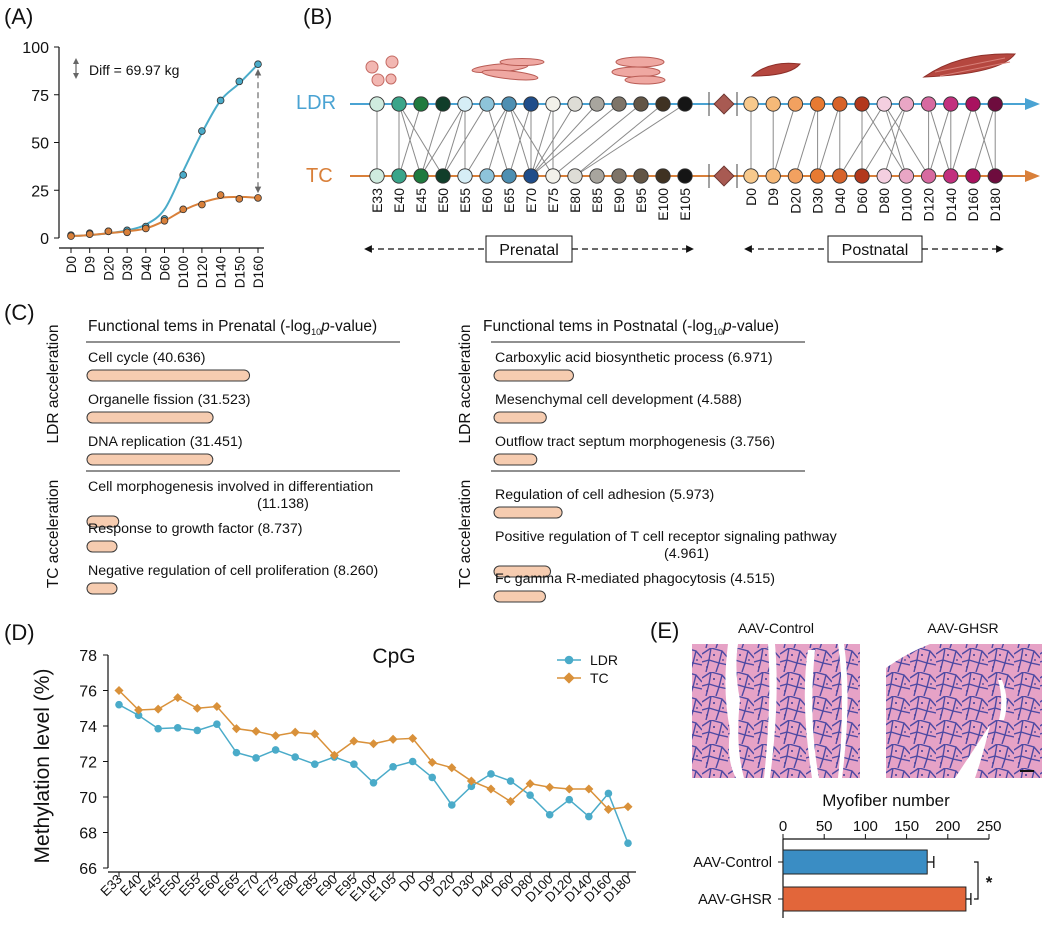 The image size is (1052, 928). I want to click on stage-label: D9, so click(773, 197).